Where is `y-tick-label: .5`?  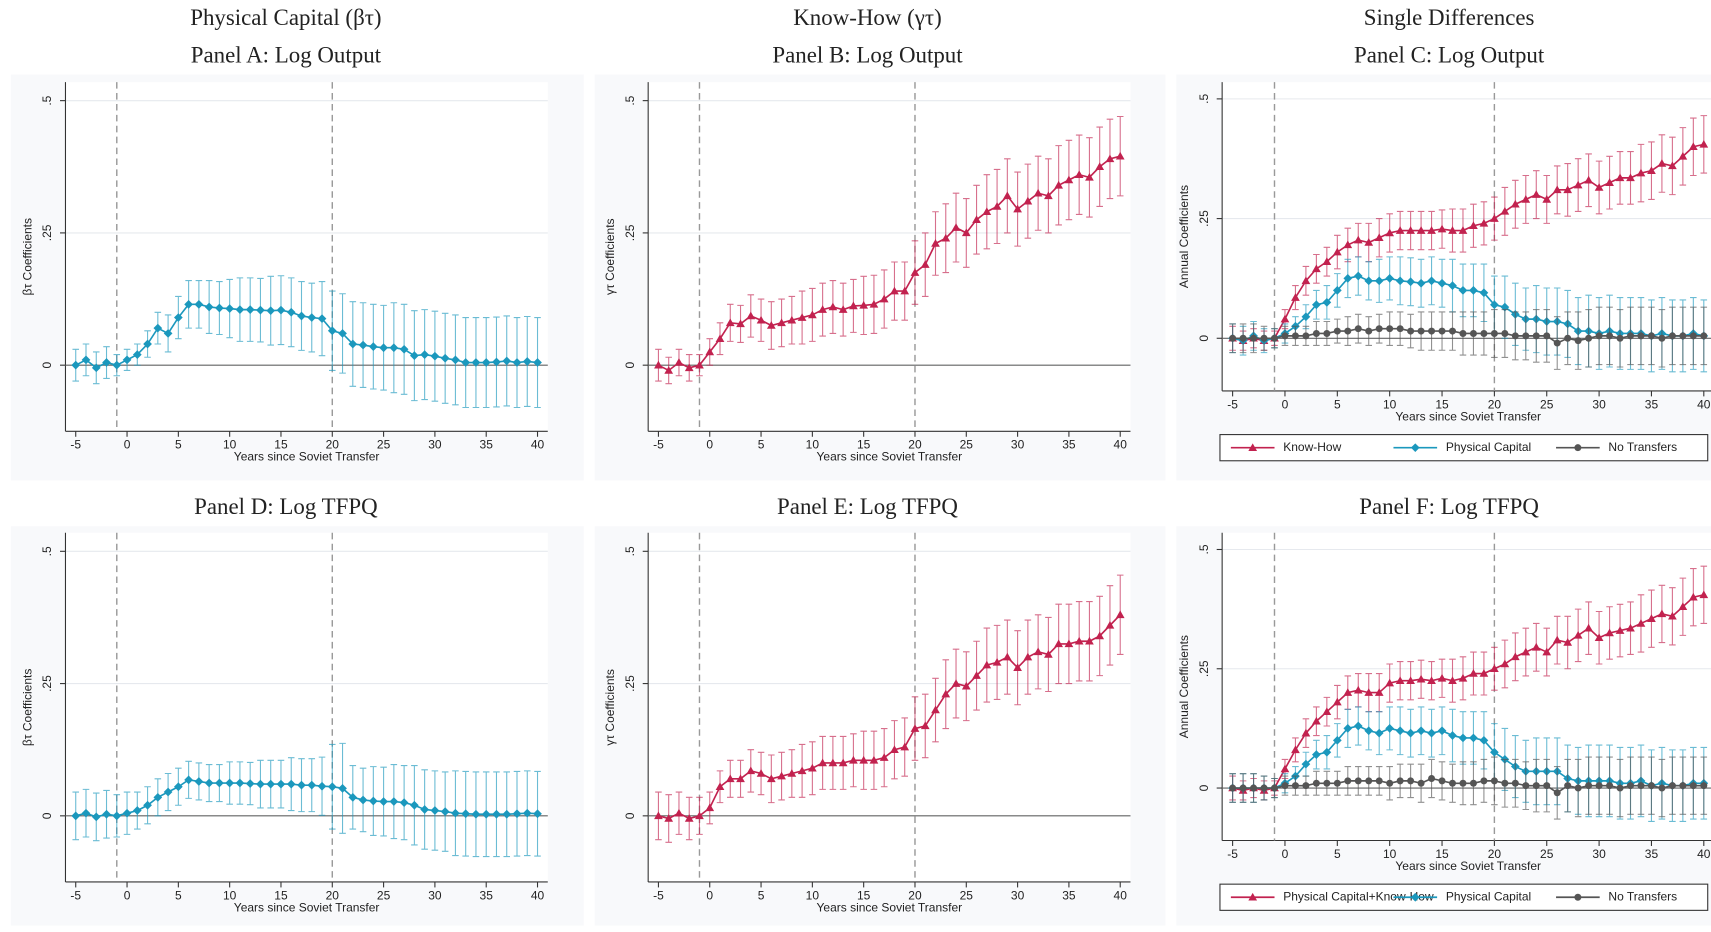 y-tick-label: .5 is located at coordinates (1204, 99).